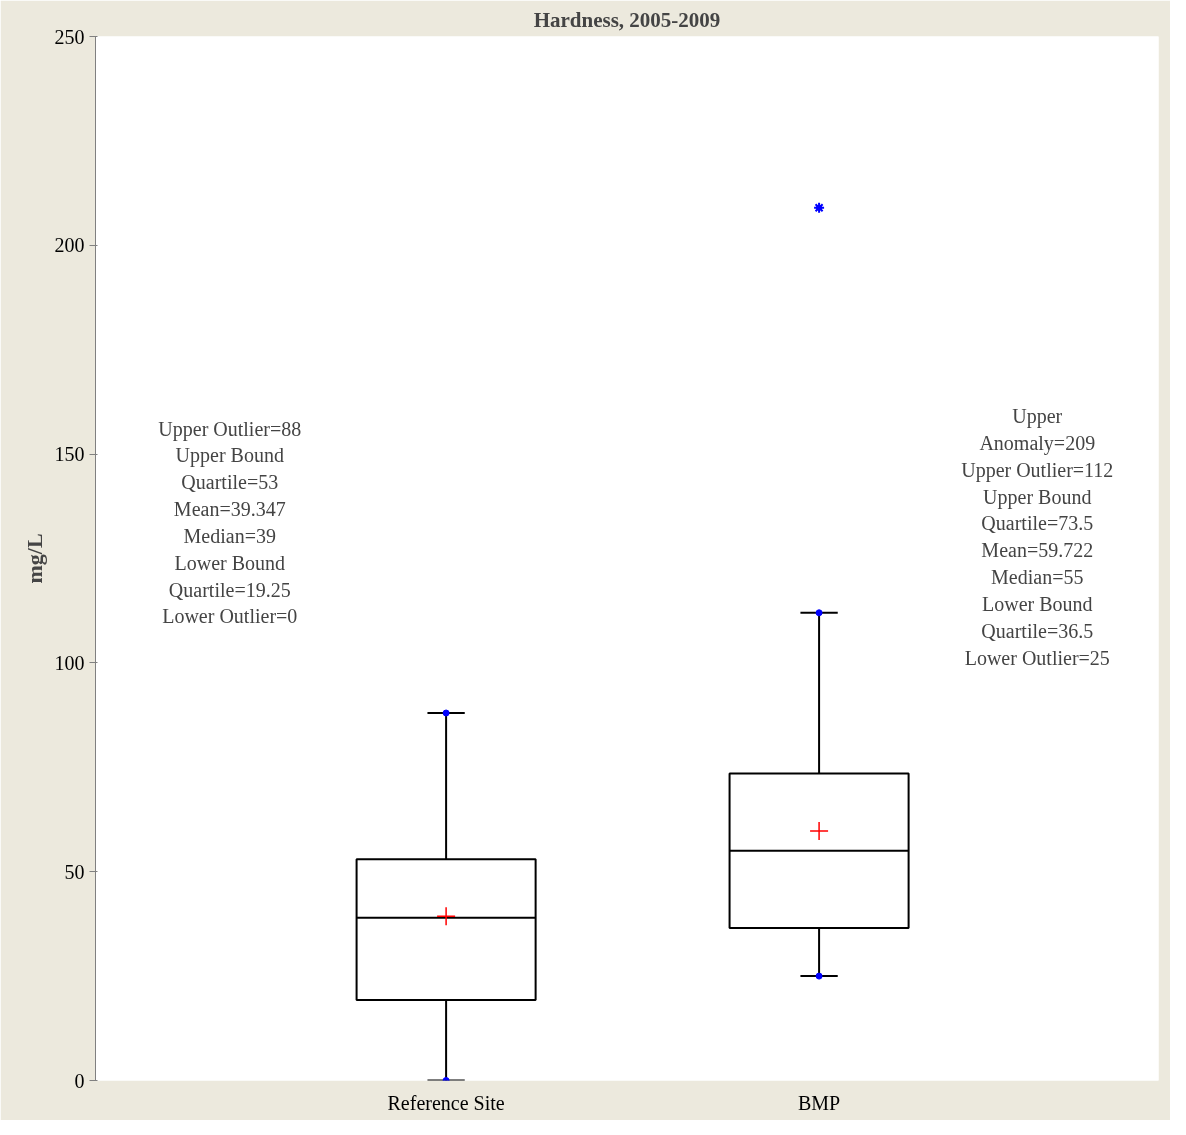 The image size is (1186, 1135). What do you see at coordinates (446, 1102) in the screenshot?
I see `x-tick-label: Reference Site` at bounding box center [446, 1102].